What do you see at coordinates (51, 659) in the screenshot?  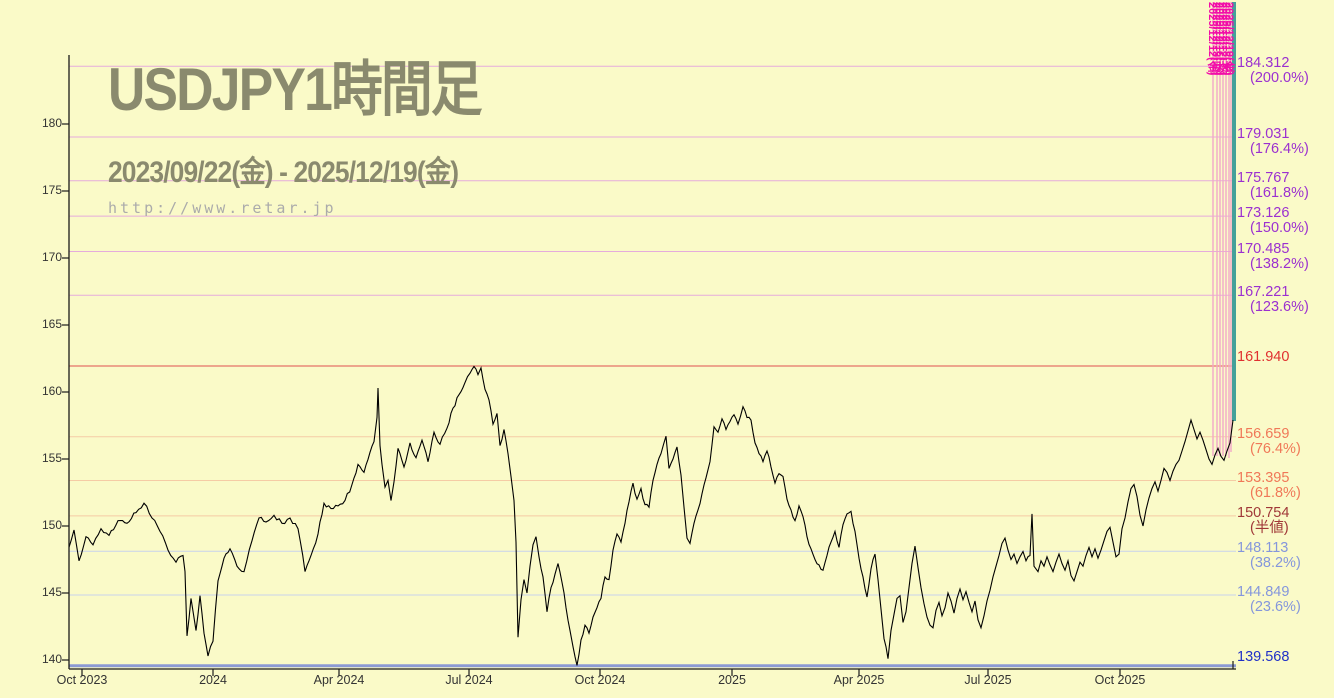 I see `y-axis-tick-label: 140` at bounding box center [51, 659].